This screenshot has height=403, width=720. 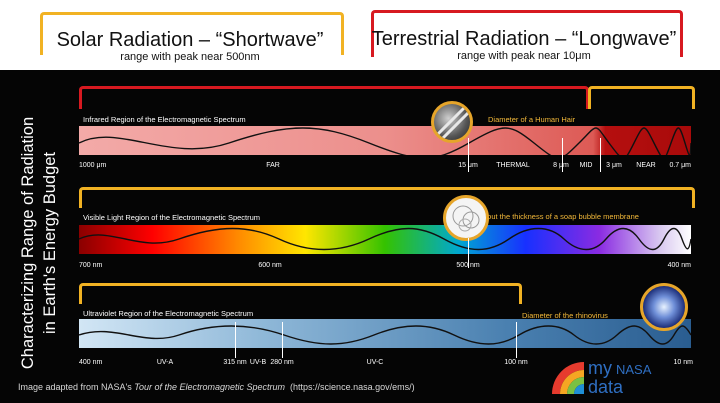 I want to click on my-nasa-data-logo: my NASA data, so click(x=623, y=376).